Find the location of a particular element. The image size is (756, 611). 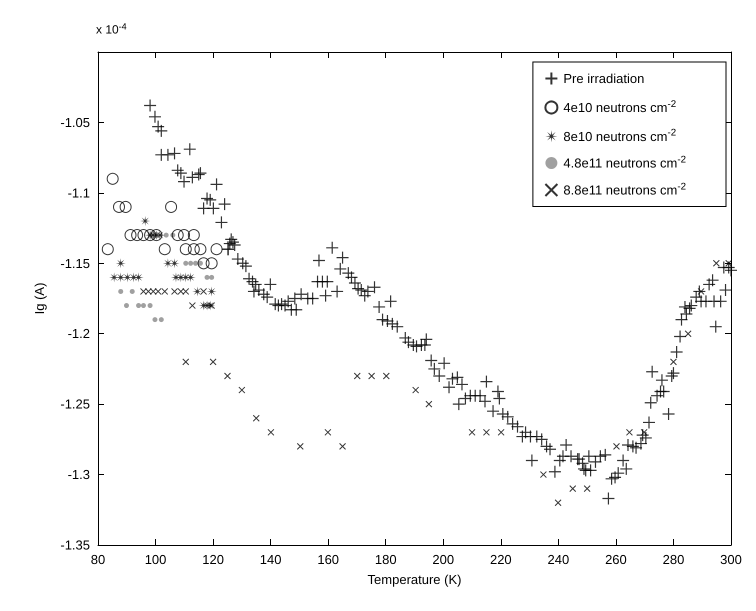

y-tick-label: -1.1 is located at coordinates (79, 192).